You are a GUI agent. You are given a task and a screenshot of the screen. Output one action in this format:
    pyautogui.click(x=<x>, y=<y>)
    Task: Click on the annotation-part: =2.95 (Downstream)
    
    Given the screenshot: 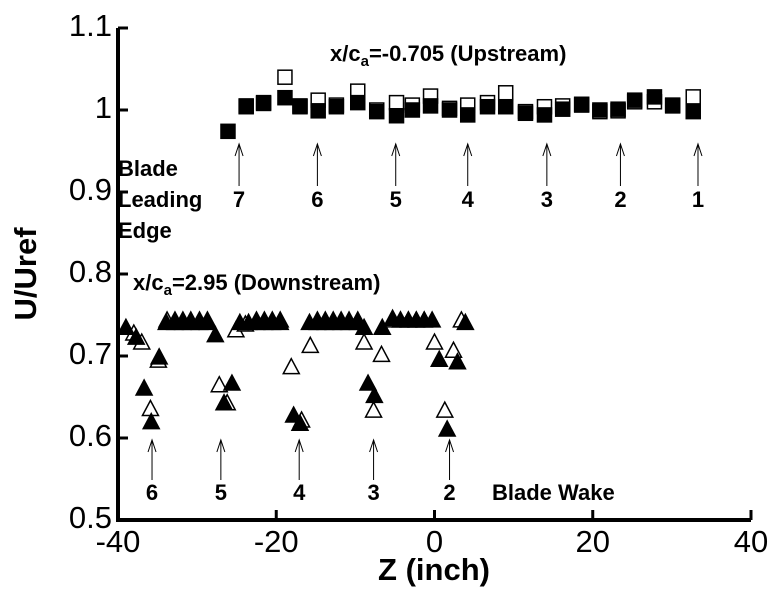 What is the action you would take?
    pyautogui.click(x=276, y=282)
    